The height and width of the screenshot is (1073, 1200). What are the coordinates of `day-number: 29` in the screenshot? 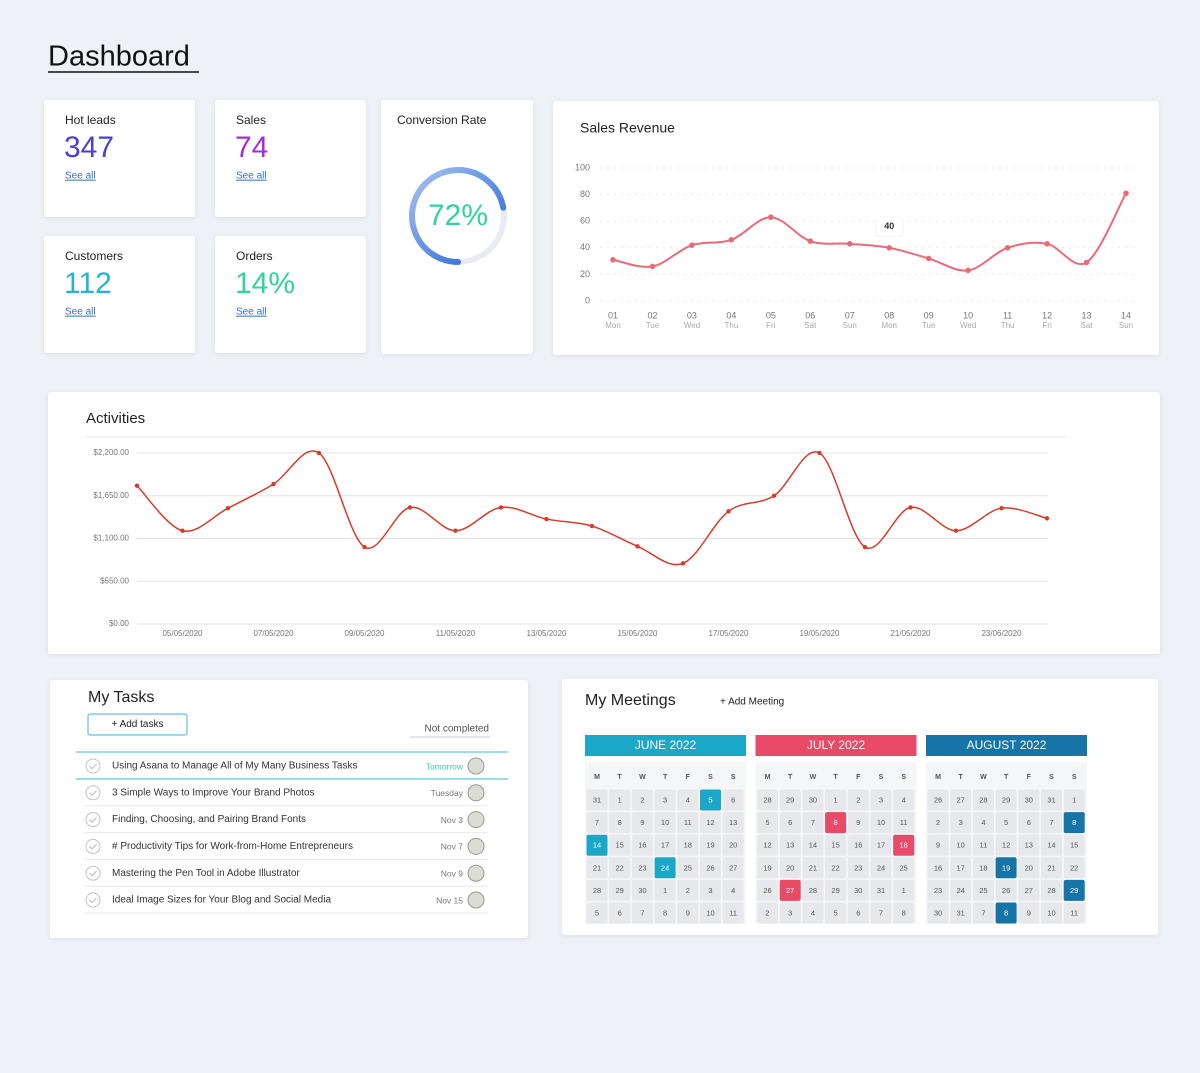 It's located at (620, 890).